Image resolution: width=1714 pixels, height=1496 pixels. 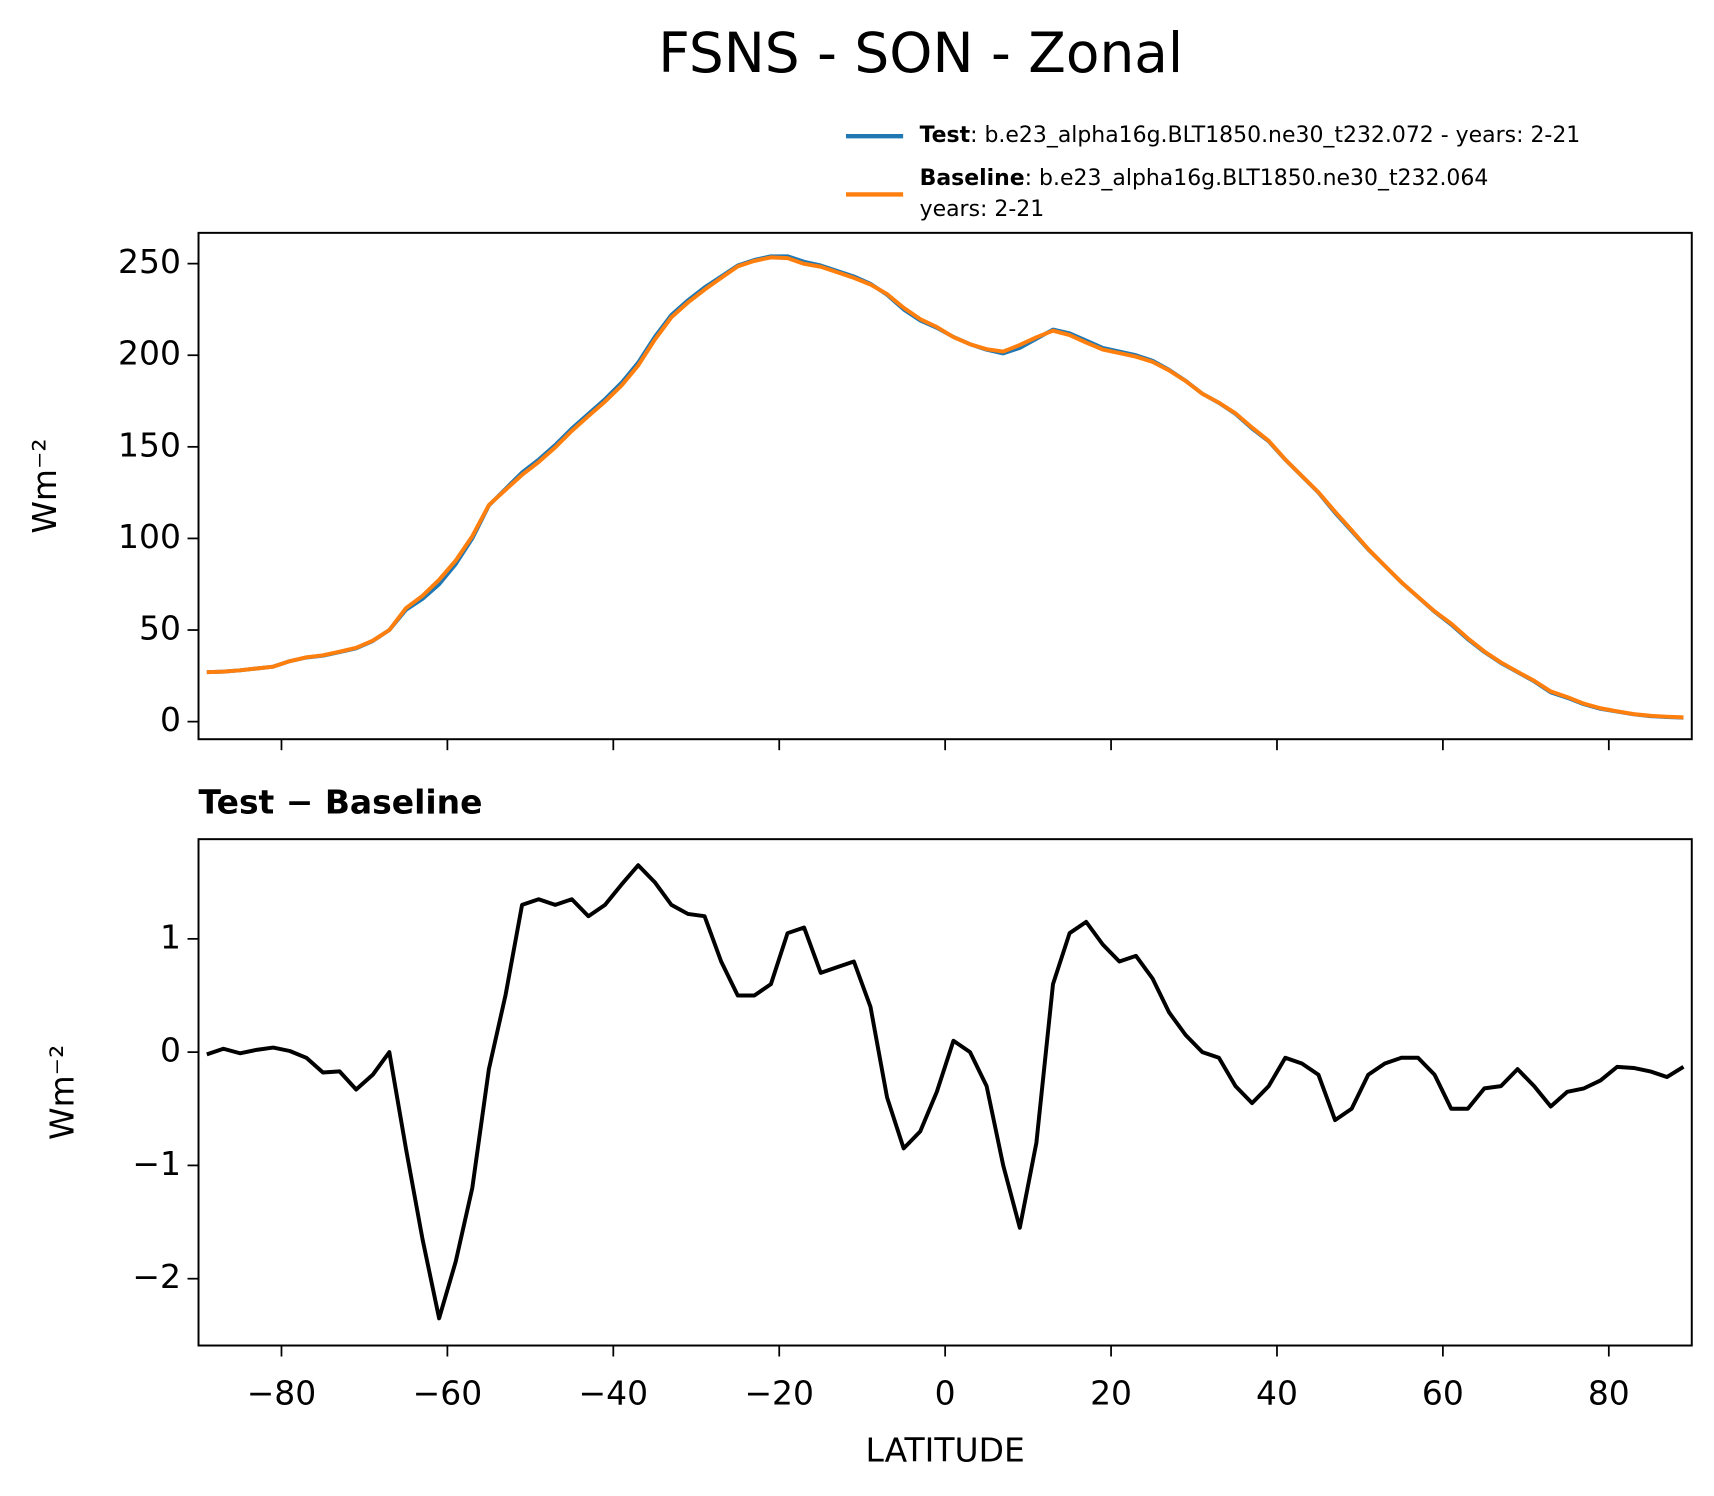 What do you see at coordinates (149, 536) in the screenshot?
I see `y-tick-label: 100` at bounding box center [149, 536].